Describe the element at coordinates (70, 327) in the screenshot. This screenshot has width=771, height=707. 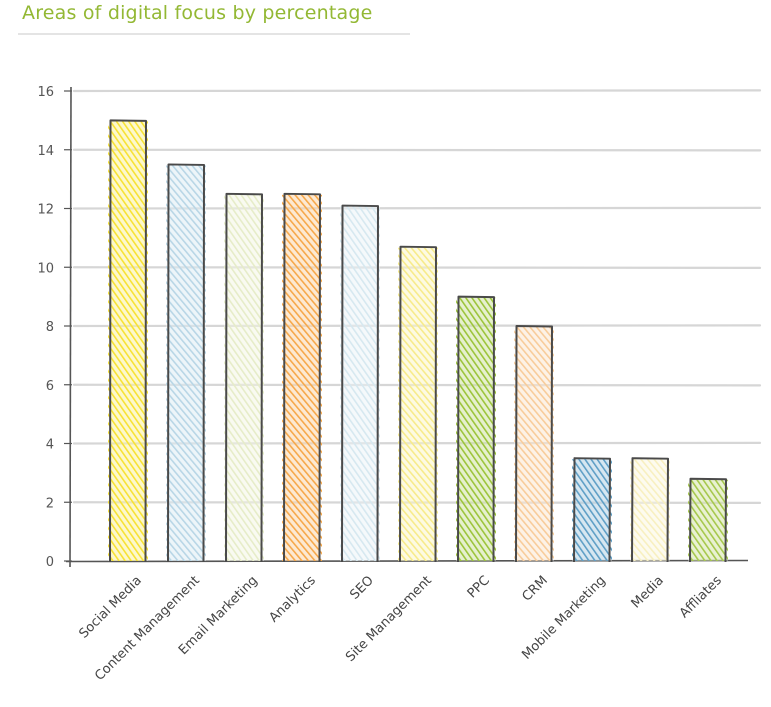
I see `y-axis-line` at that location.